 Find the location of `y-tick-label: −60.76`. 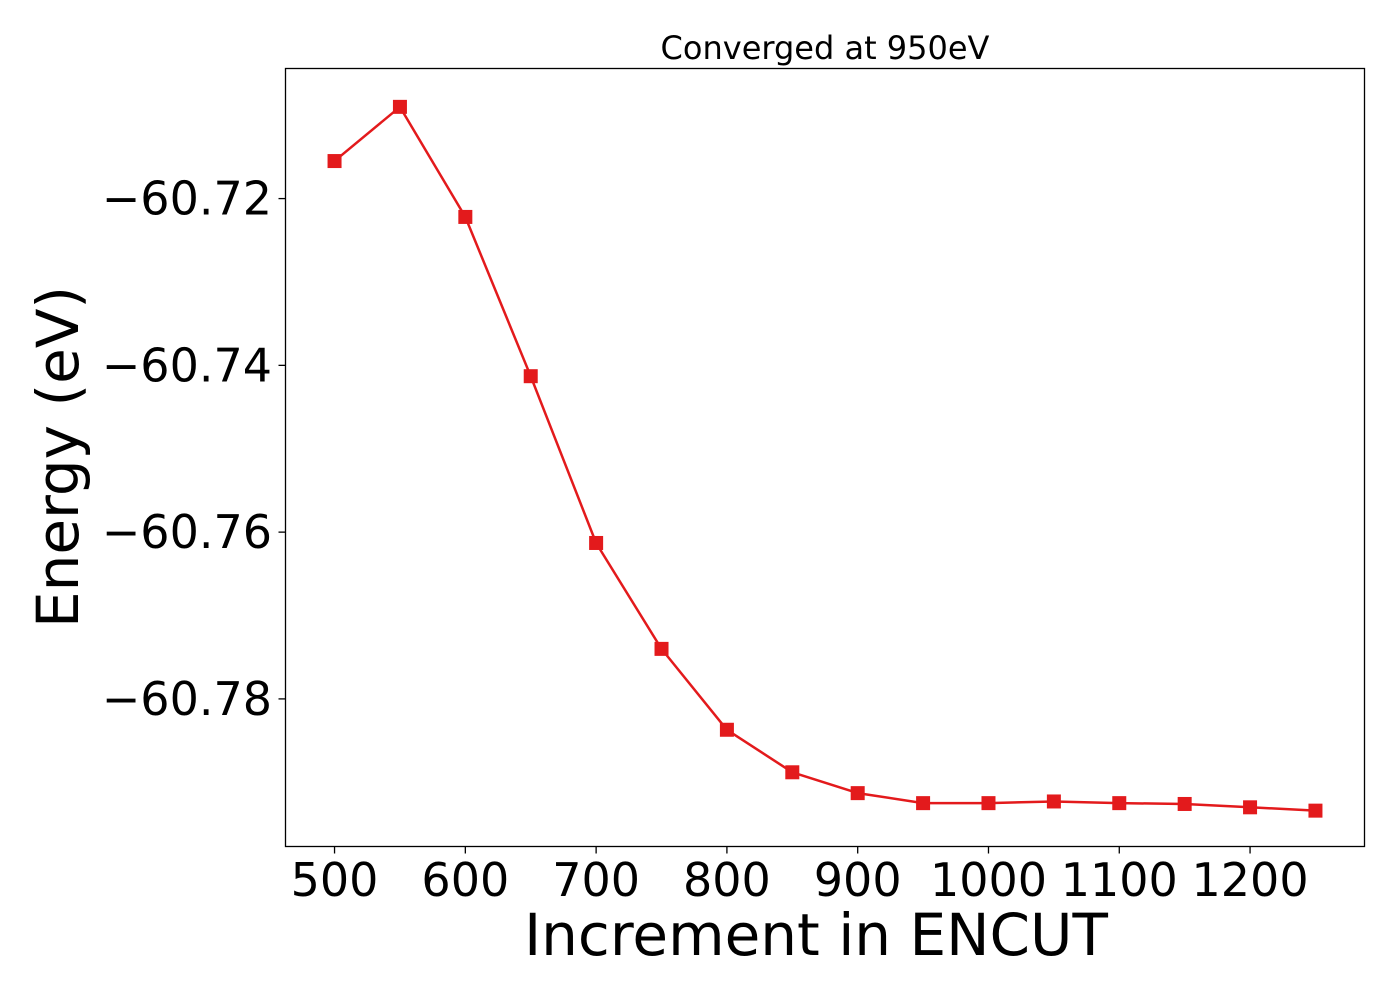

y-tick-label: −60.76 is located at coordinates (187, 532).